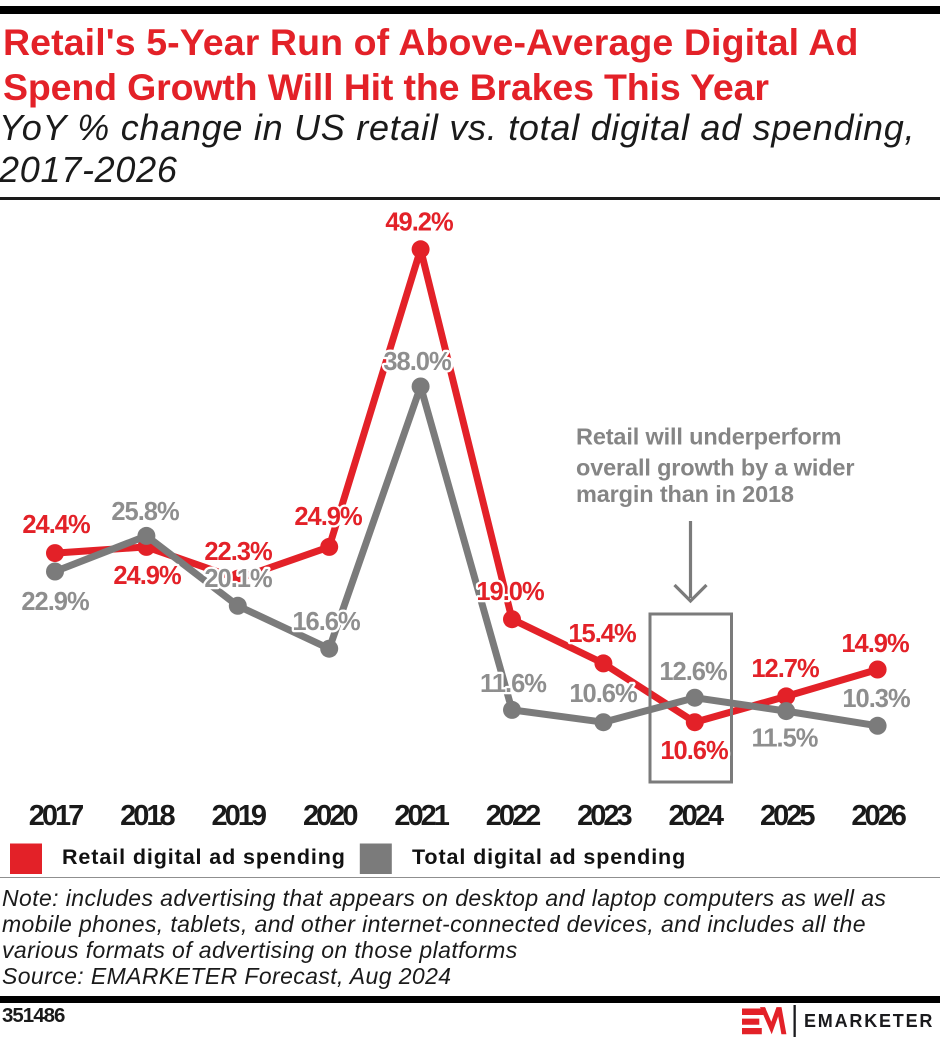 This screenshot has width=940, height=1048. Describe the element at coordinates (510, 592) in the screenshot. I see `svg-text: 19.0%` at that location.